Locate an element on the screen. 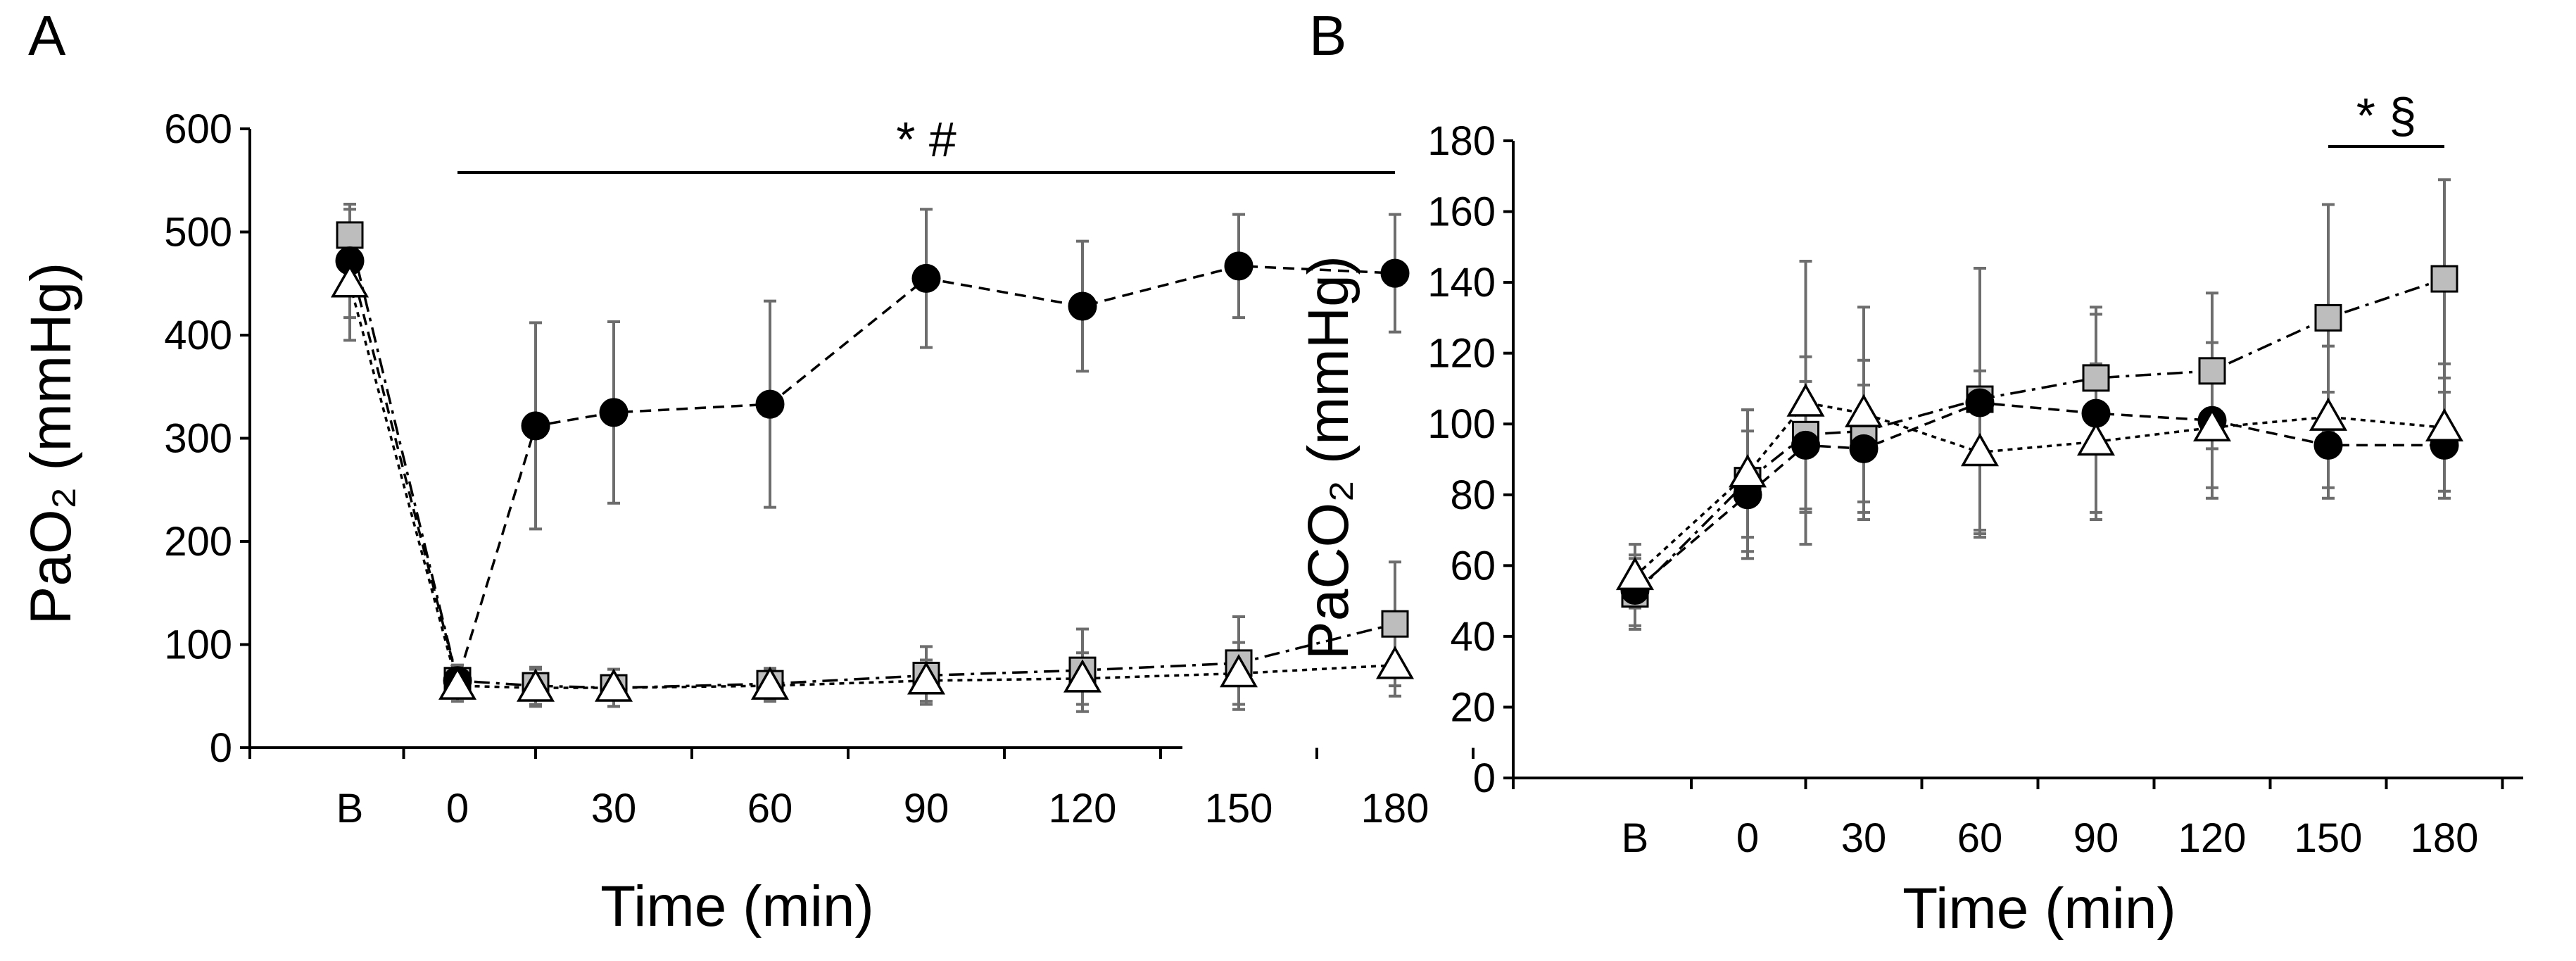 Image resolution: width=2576 pixels, height=961 pixels. y-tick-label: 120 is located at coordinates (1461, 354).